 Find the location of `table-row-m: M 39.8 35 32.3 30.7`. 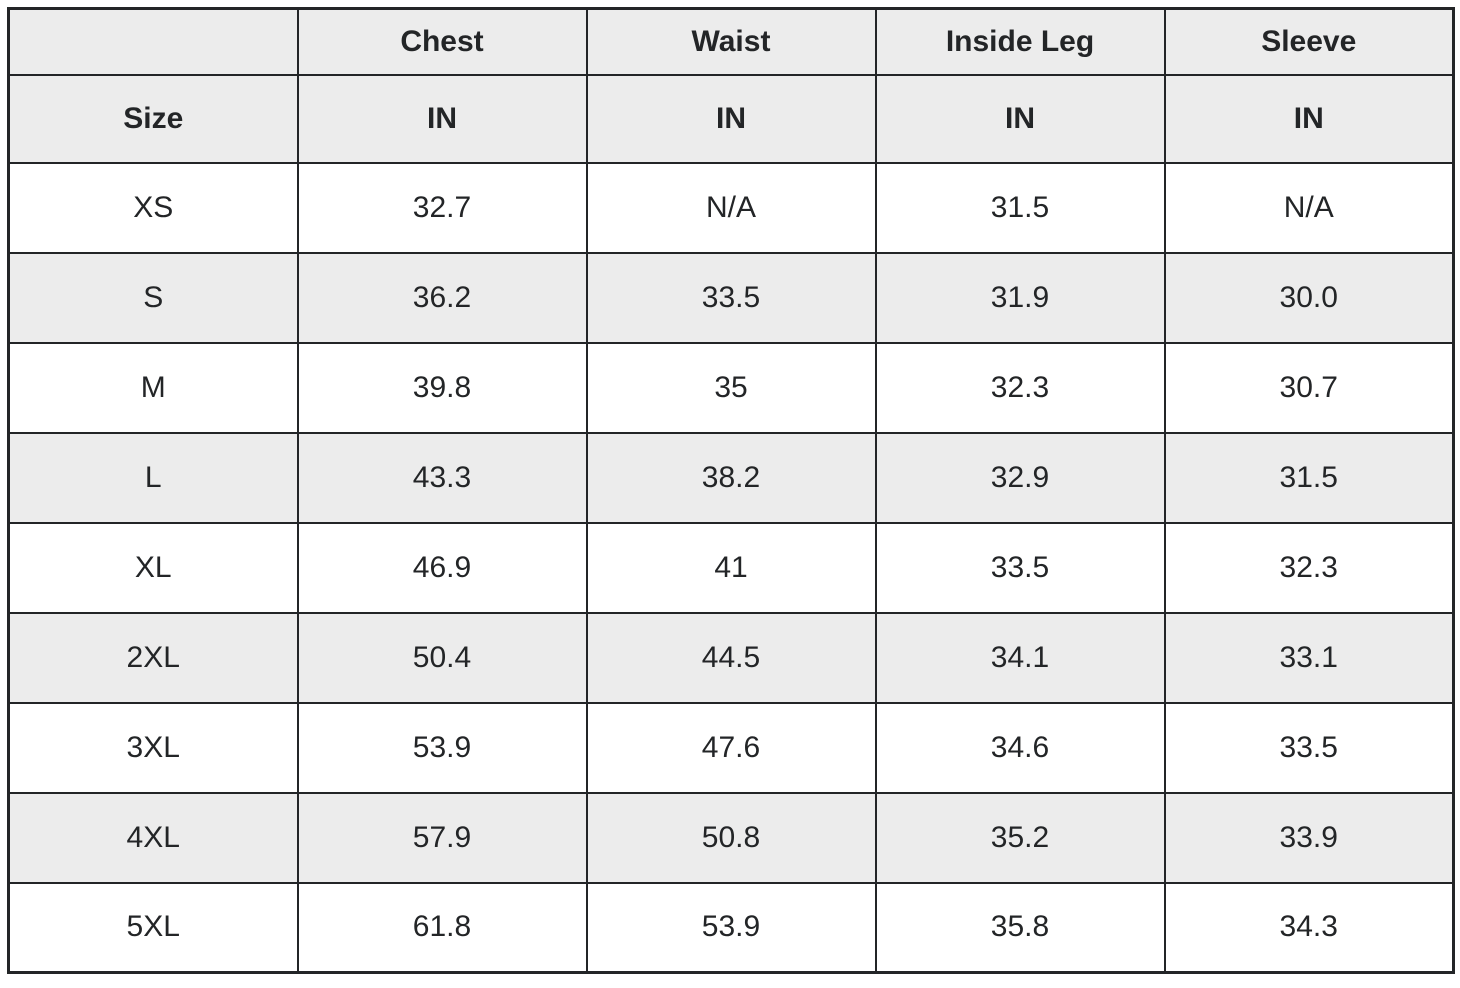

table-row-m: M 39.8 35 32.3 30.7 is located at coordinates (731, 387).